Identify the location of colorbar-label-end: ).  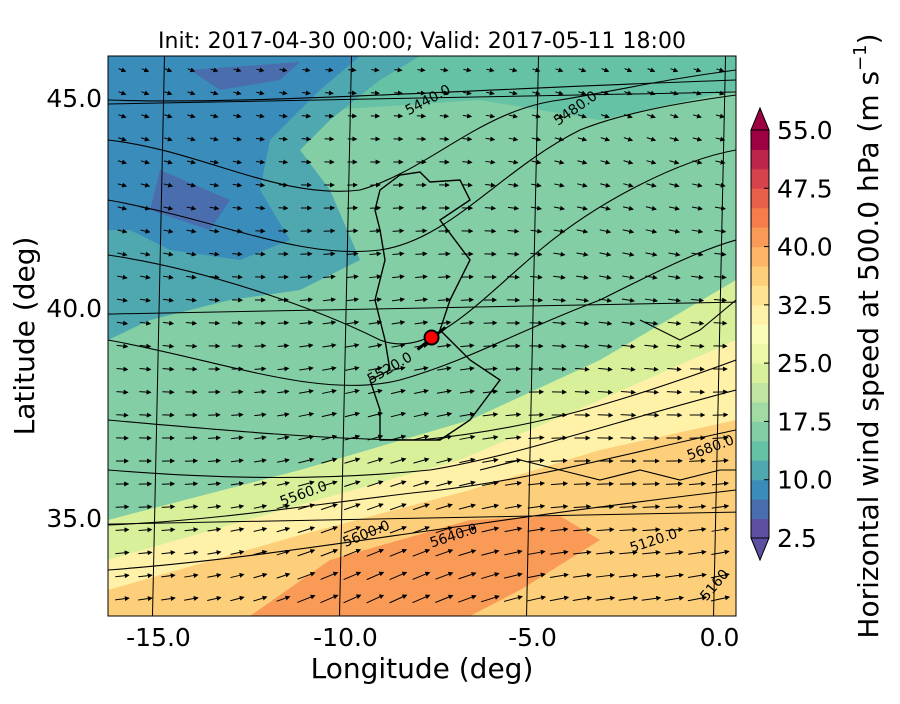
(868, 38).